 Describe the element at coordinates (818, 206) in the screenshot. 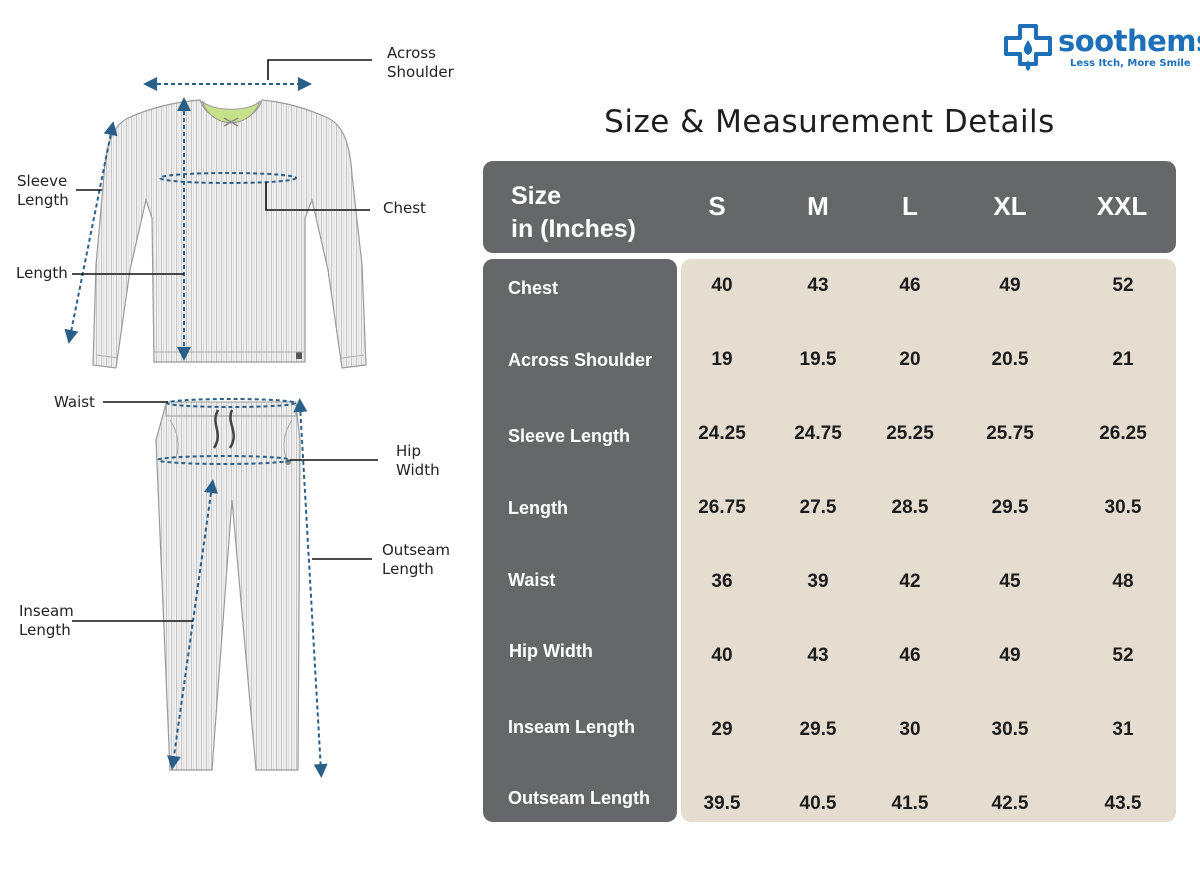

I see `size-header-m: M` at that location.